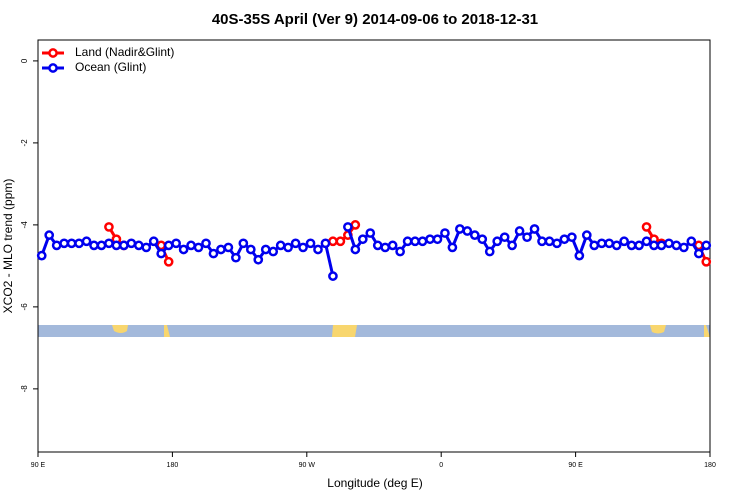 The width and height of the screenshot is (750, 500). I want to click on y-tick-label: -4, so click(24, 225).